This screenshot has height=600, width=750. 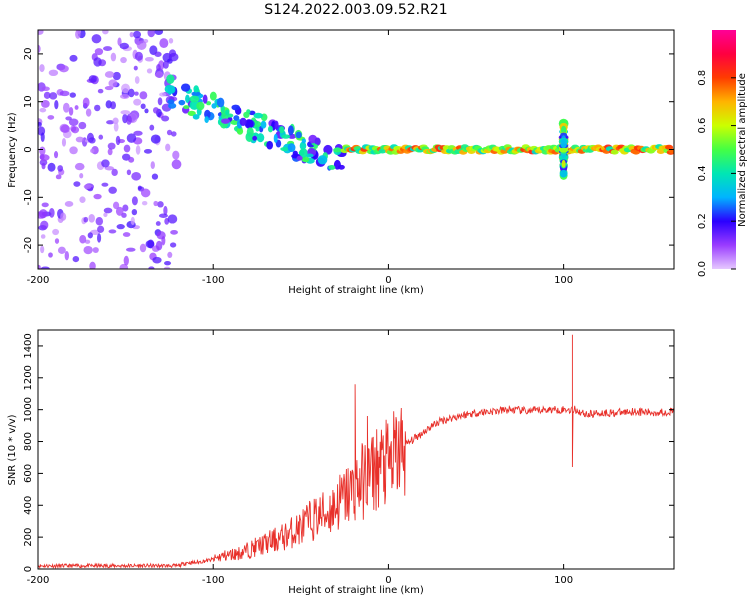 What do you see at coordinates (28, 377) in the screenshot?
I see `y-tick-label: 1200` at bounding box center [28, 377].